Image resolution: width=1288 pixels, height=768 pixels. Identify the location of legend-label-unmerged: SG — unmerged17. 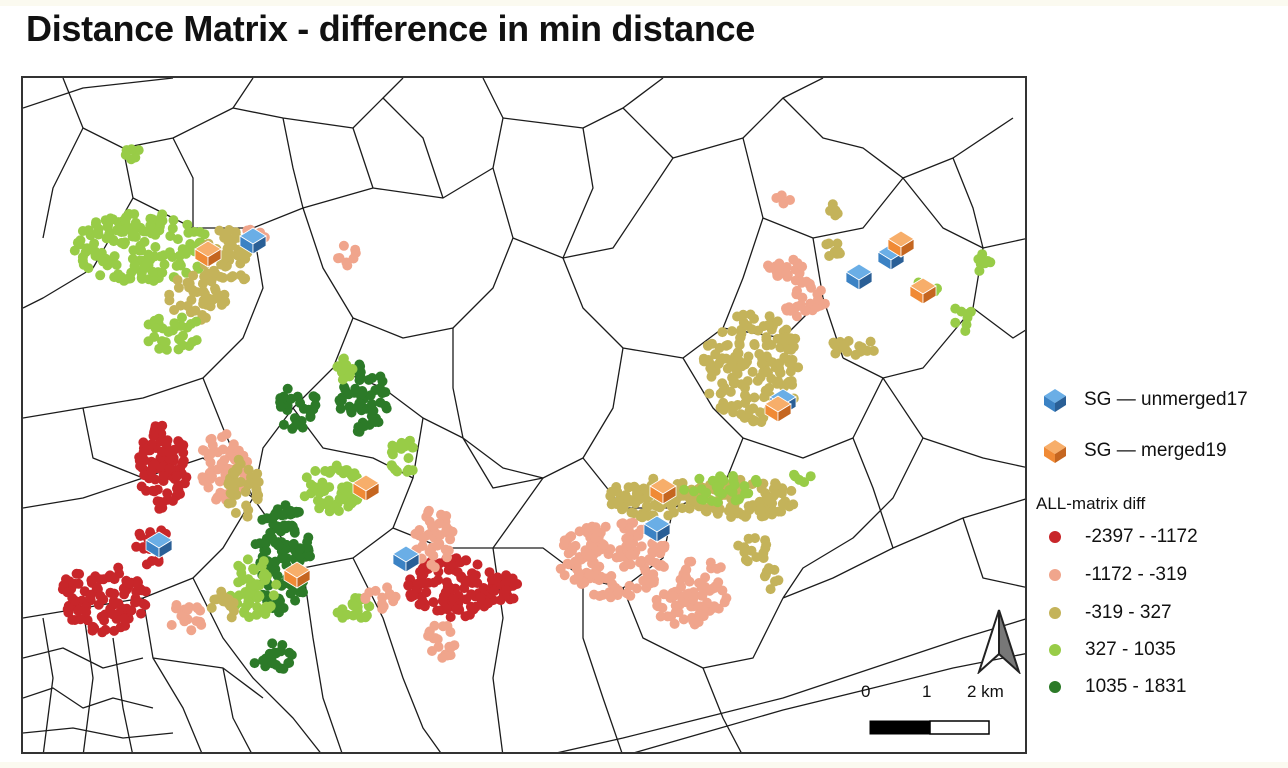
(1166, 399).